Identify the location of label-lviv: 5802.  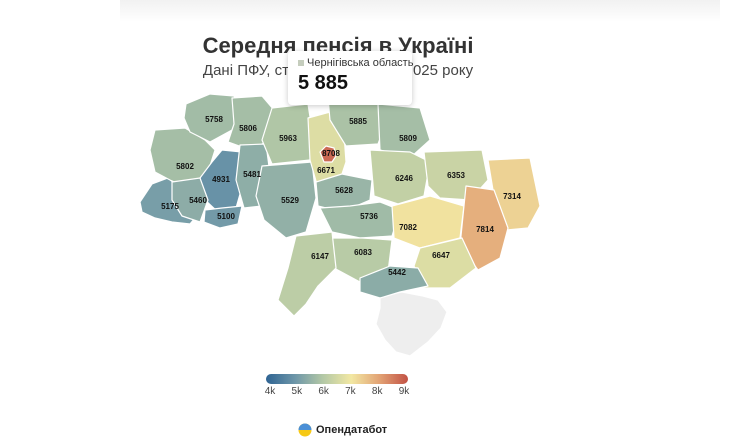
(185, 166).